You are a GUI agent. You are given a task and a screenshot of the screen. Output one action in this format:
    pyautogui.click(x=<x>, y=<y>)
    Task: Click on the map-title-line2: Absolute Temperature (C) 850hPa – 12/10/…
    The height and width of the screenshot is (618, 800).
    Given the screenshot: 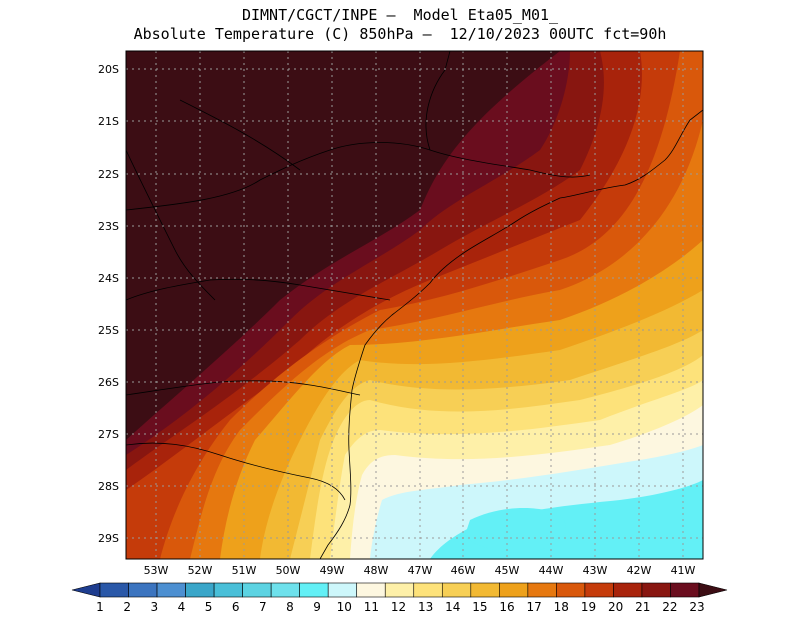 What is the action you would take?
    pyautogui.click(x=400, y=34)
    